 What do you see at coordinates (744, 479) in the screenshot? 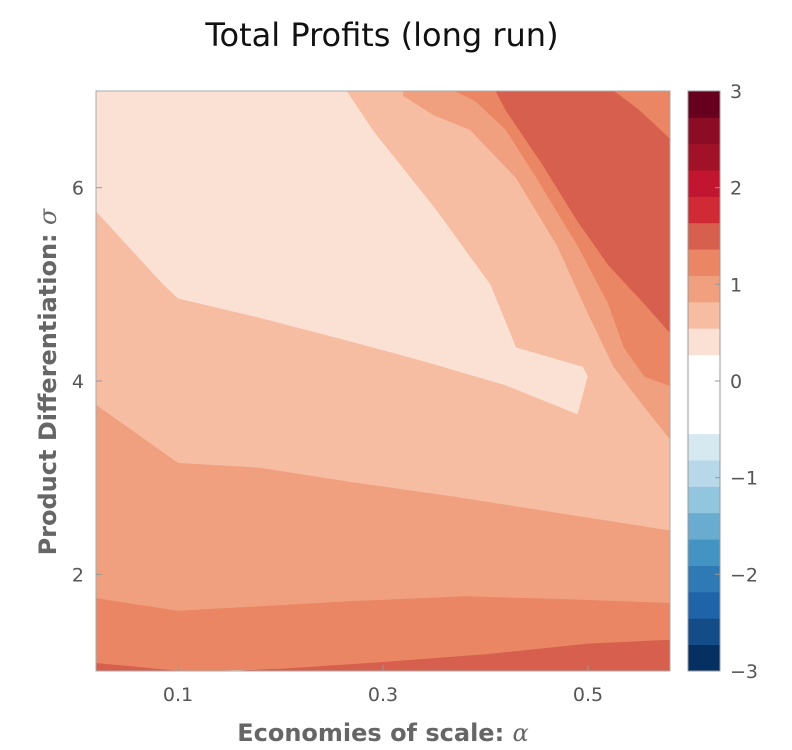
I see `colorbar-tick-label: −1` at bounding box center [744, 479].